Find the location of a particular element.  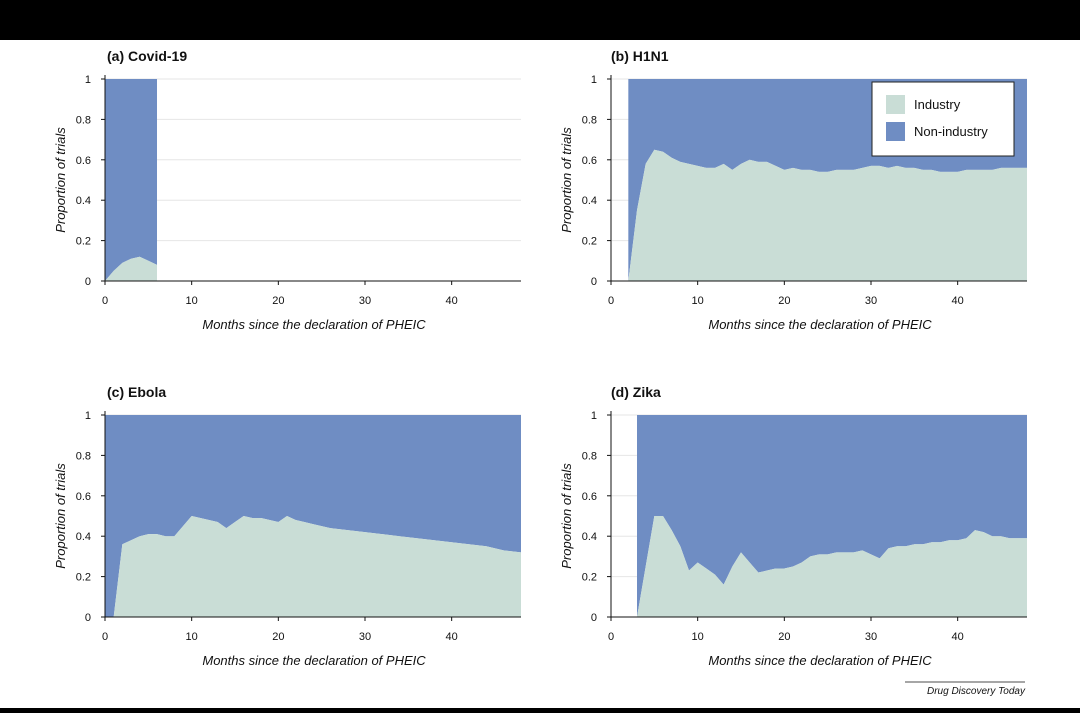

legend-box is located at coordinates (943, 119).